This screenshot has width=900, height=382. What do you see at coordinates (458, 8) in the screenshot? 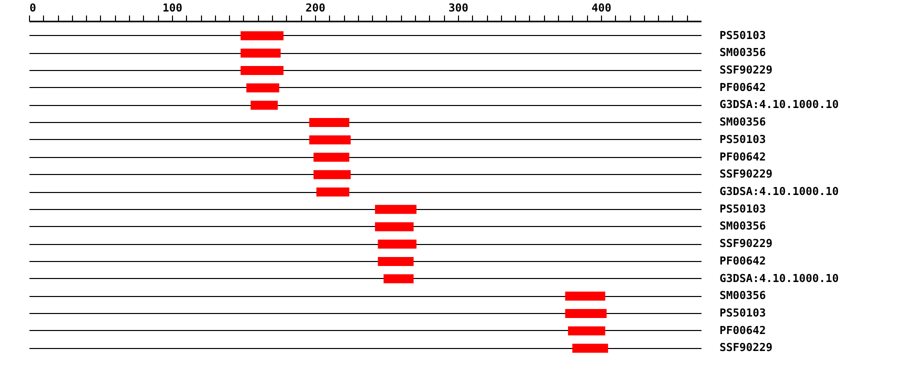
I see `x-tick-label: 300` at bounding box center [458, 8].